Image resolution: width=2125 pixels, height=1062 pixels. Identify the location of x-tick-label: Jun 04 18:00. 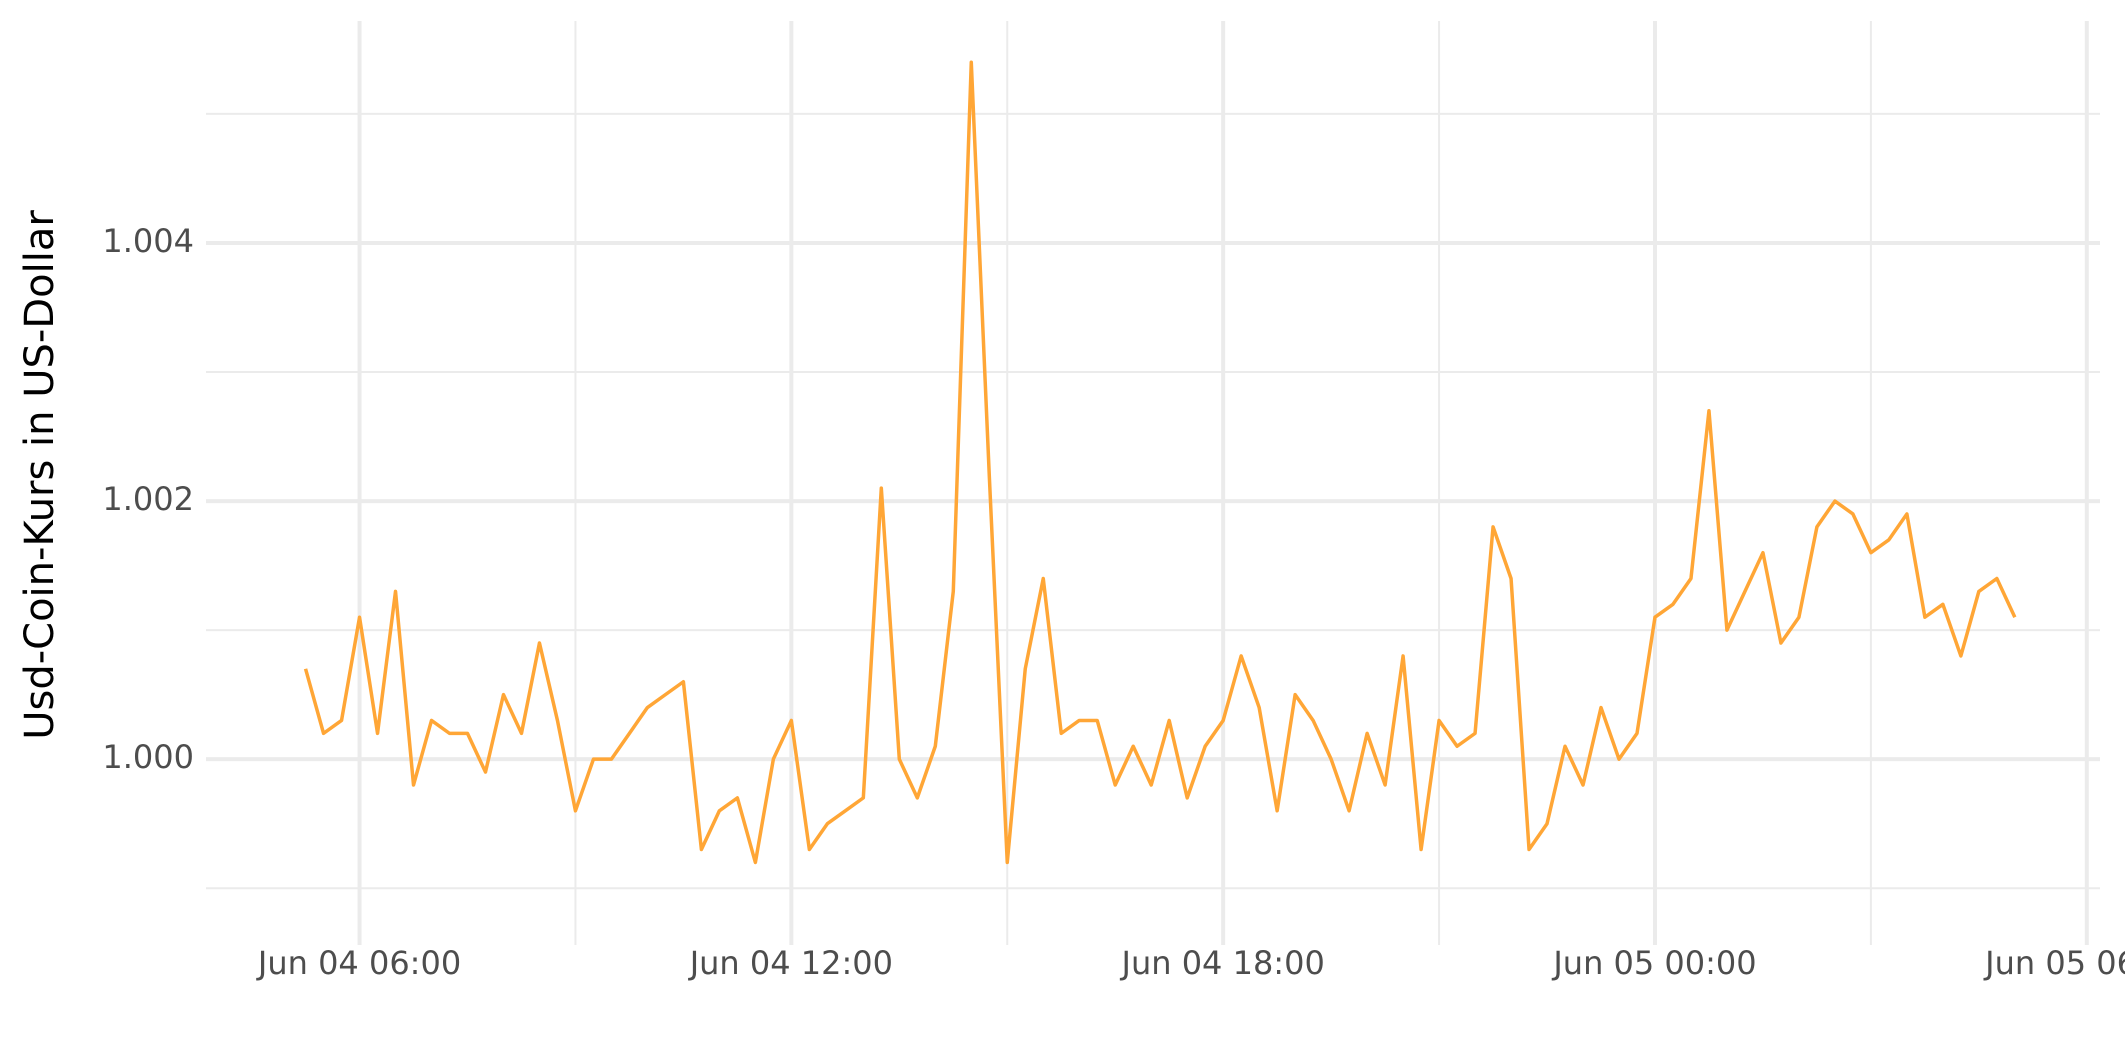
(1222, 963).